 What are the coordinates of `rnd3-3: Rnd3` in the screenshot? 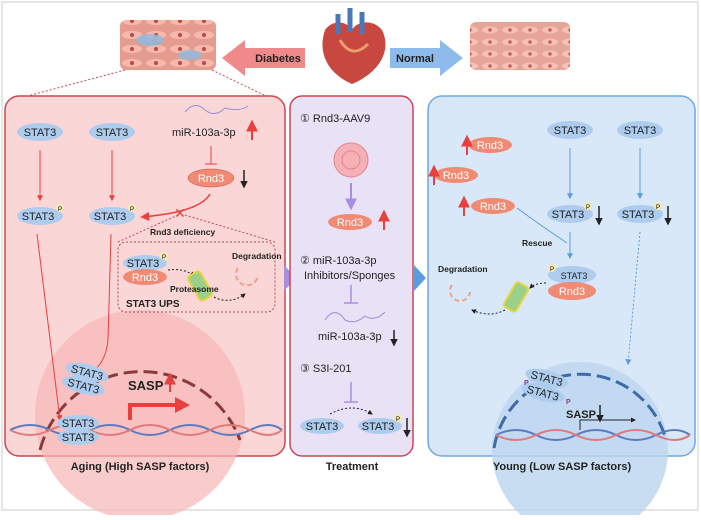 It's located at (493, 206).